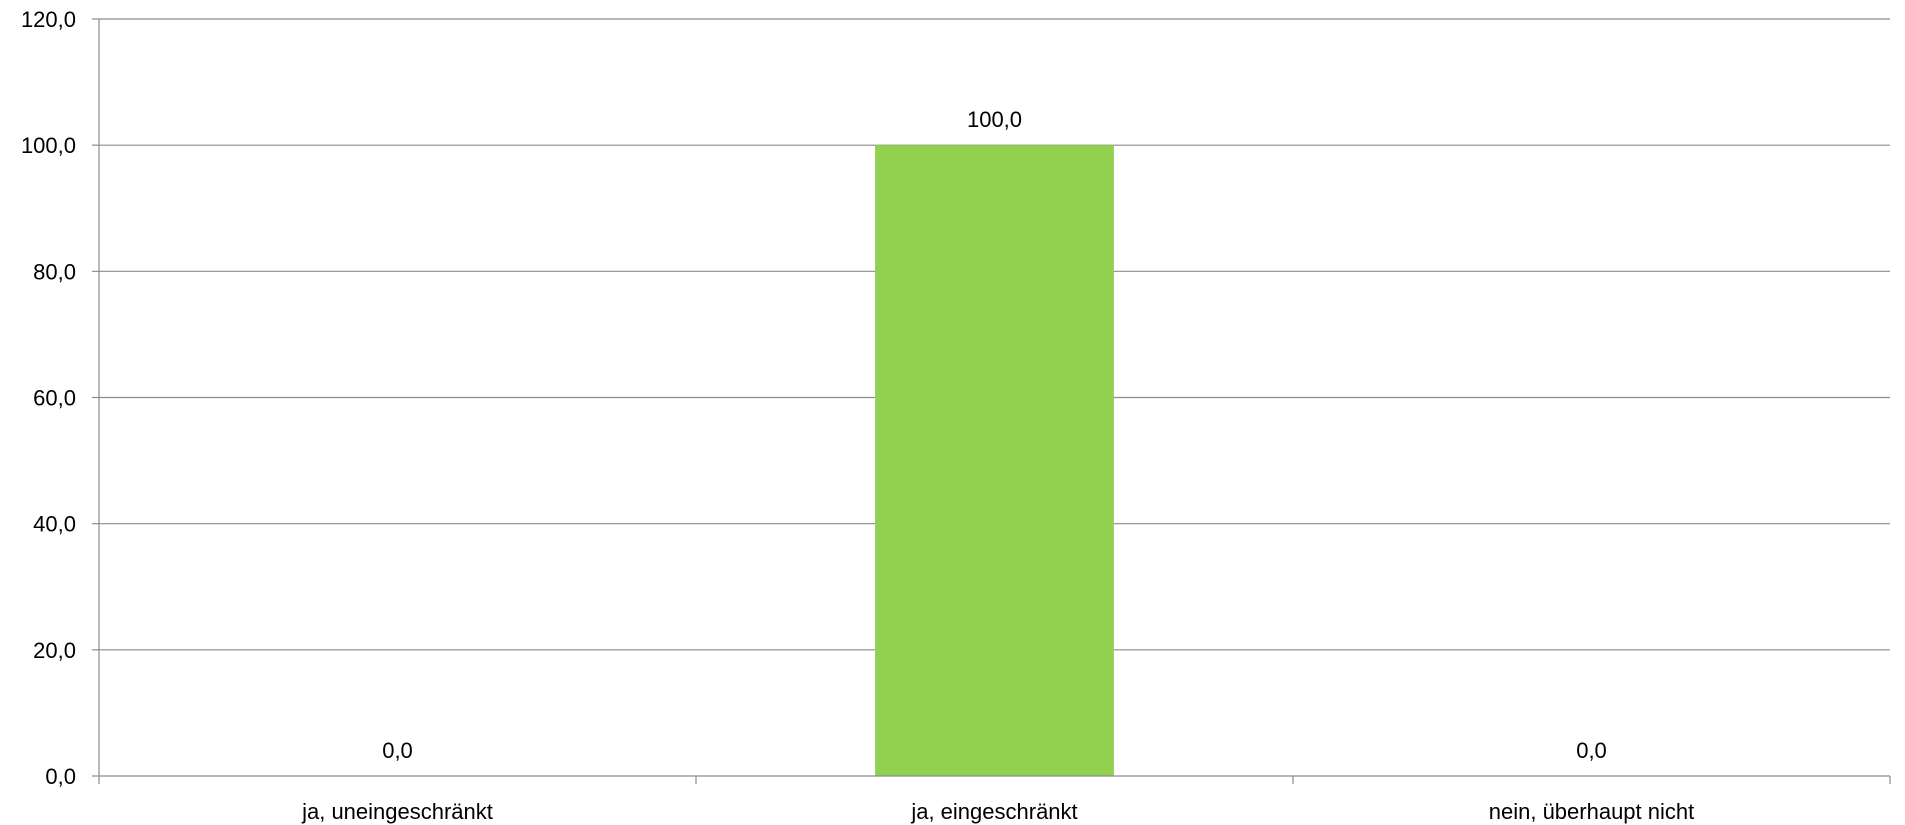  I want to click on y-tick-label: 20,0, so click(54, 650).